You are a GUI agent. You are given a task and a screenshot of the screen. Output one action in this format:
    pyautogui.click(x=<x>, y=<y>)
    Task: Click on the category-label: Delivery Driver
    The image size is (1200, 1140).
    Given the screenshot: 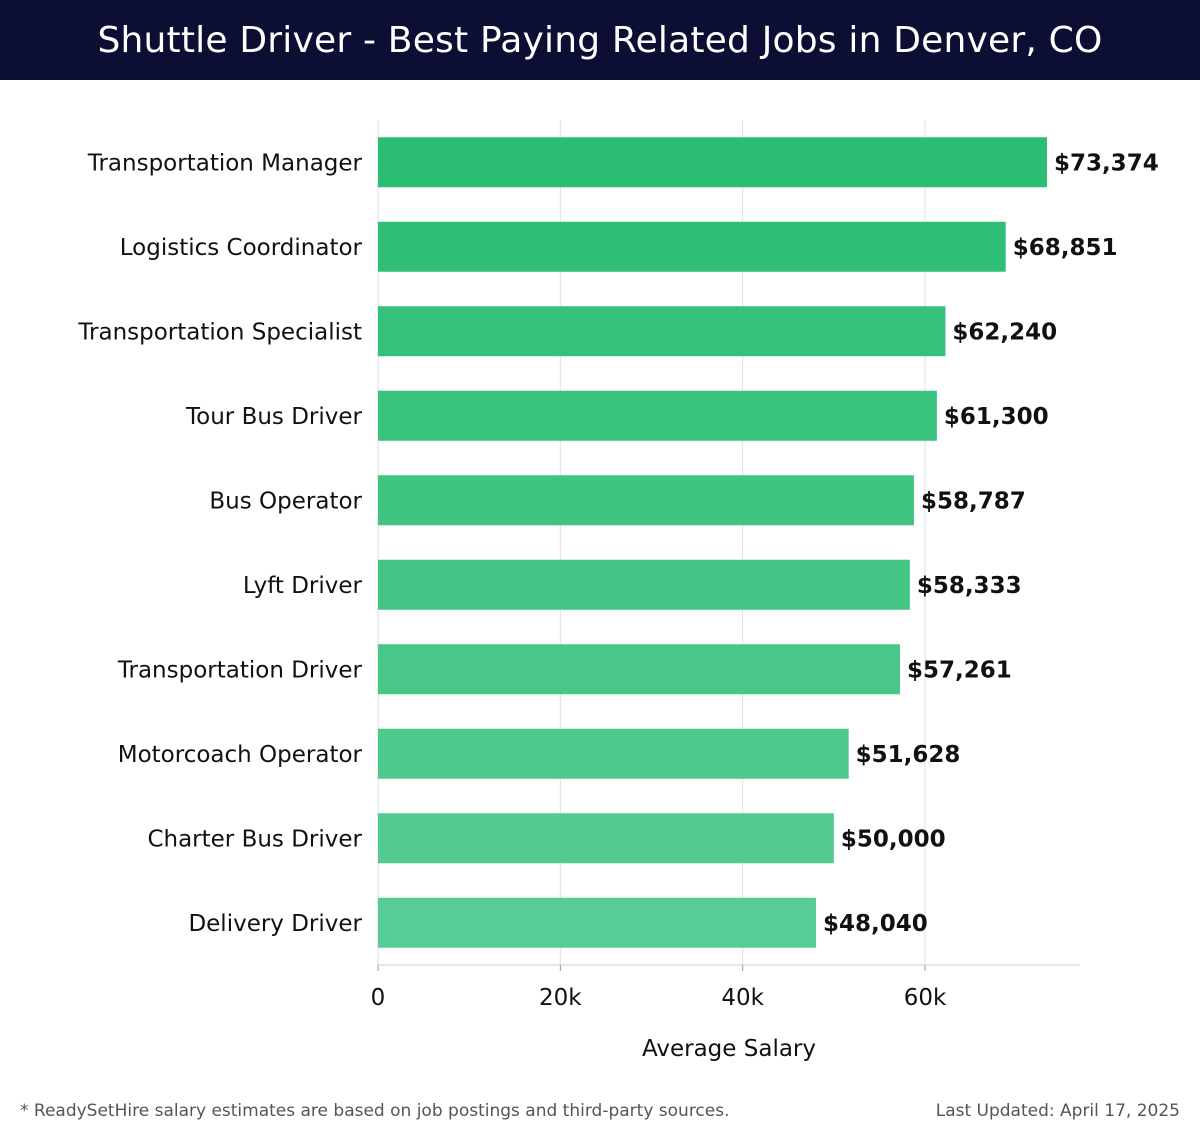 What is the action you would take?
    pyautogui.click(x=275, y=924)
    